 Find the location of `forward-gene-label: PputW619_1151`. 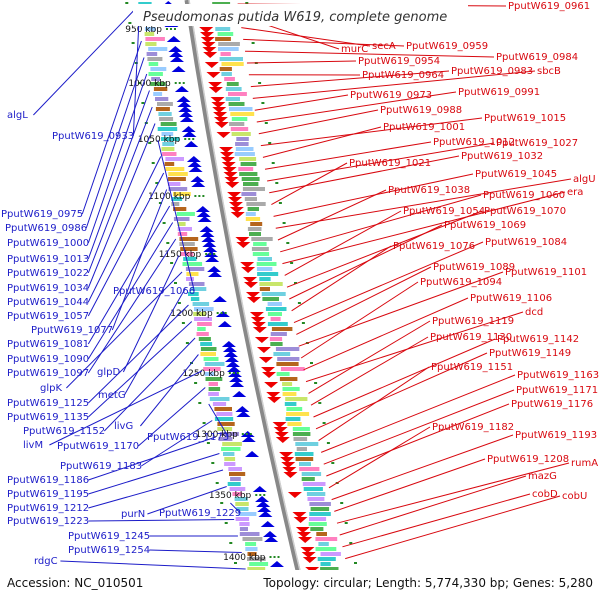

forward-gene-label: PputW619_1151 is located at coordinates (472, 367).